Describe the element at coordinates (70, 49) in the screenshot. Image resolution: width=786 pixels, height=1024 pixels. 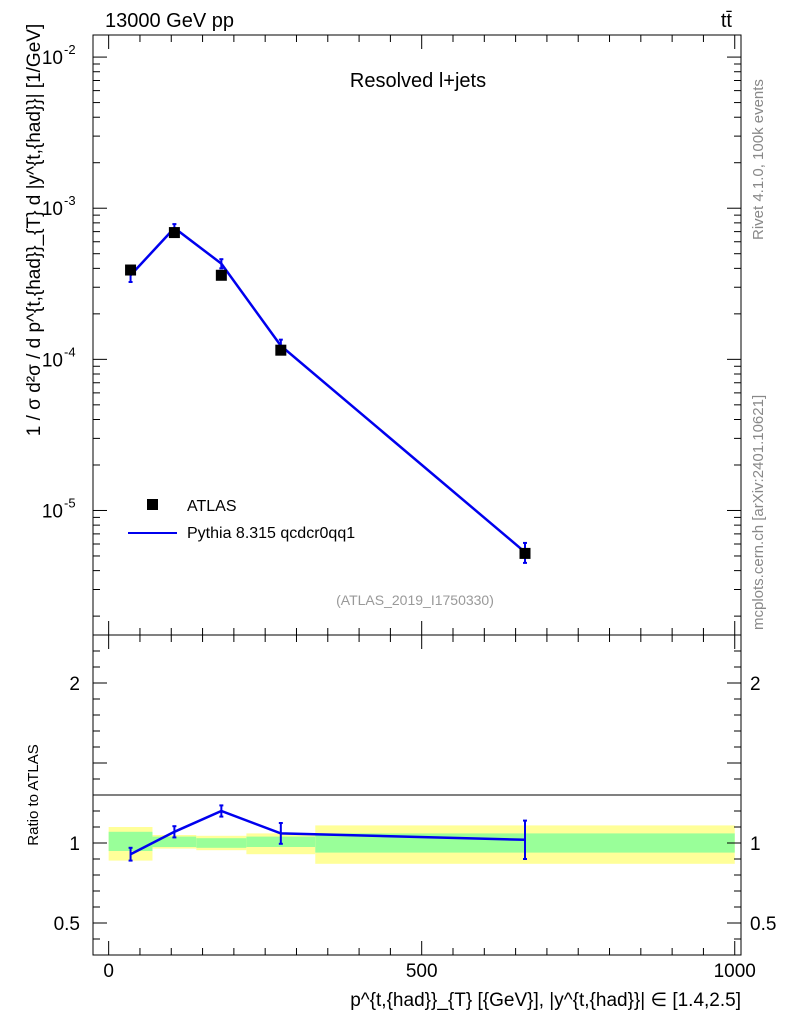
I see `y-tick-exponent: -2` at that location.